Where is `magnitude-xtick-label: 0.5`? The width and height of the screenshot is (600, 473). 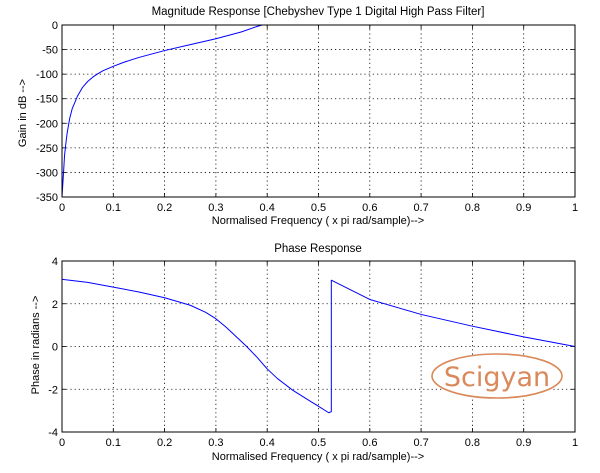 magnitude-xtick-label: 0.5 is located at coordinates (318, 208).